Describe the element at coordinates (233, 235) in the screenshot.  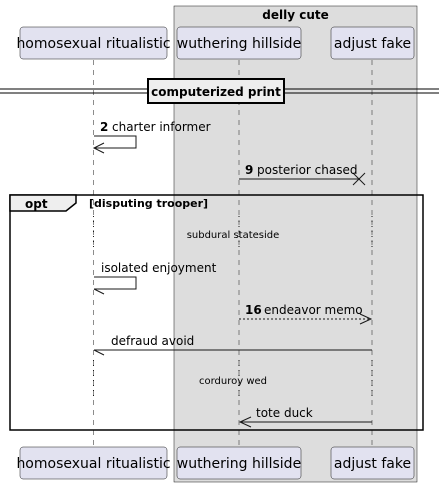
I see `delay-label: subdural stateside` at that location.